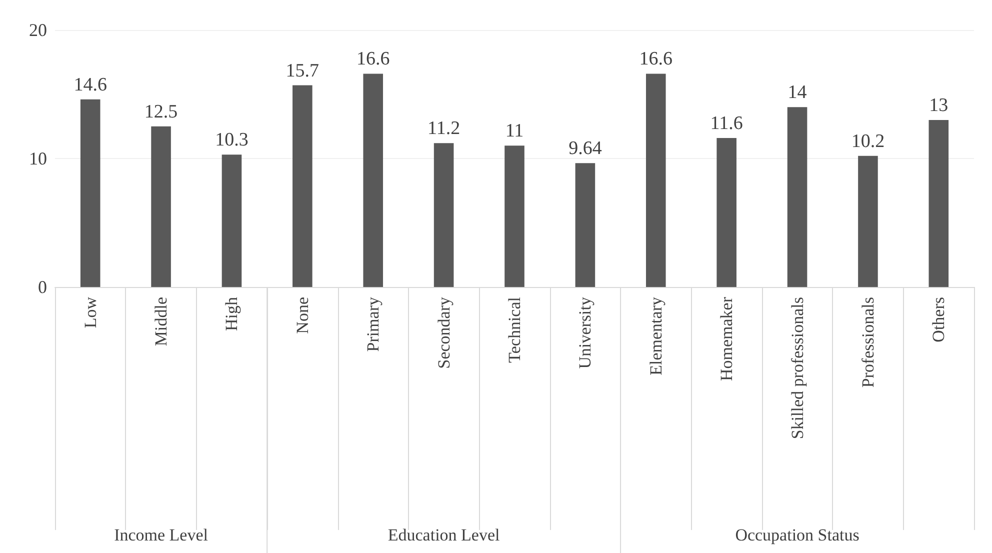 This screenshot has height=553, width=992. I want to click on data-label: 11, so click(514, 131).